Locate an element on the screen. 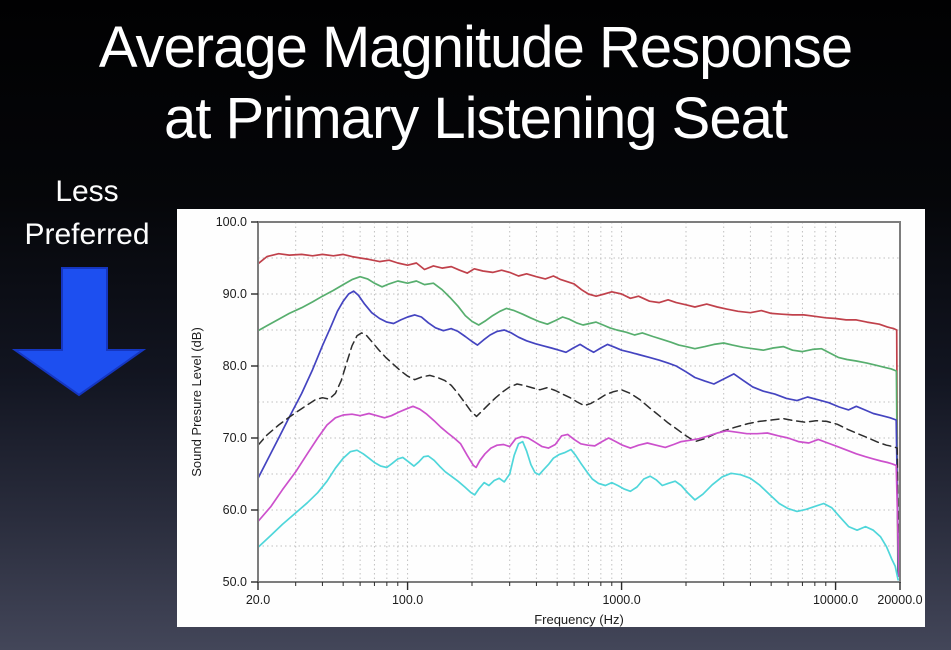 The width and height of the screenshot is (951, 650). y-axis-tick-label: 80.0 is located at coordinates (235, 366).